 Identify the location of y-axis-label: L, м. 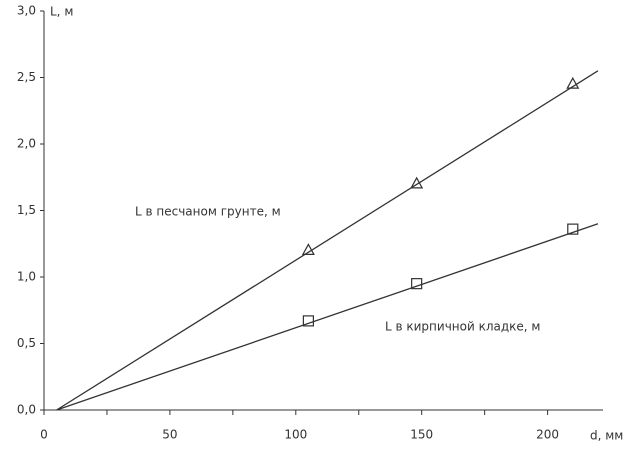
(61, 12).